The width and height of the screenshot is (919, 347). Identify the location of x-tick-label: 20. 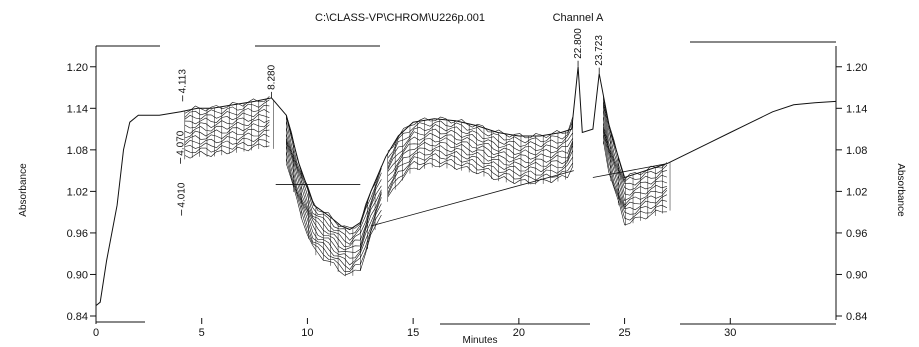
(519, 333).